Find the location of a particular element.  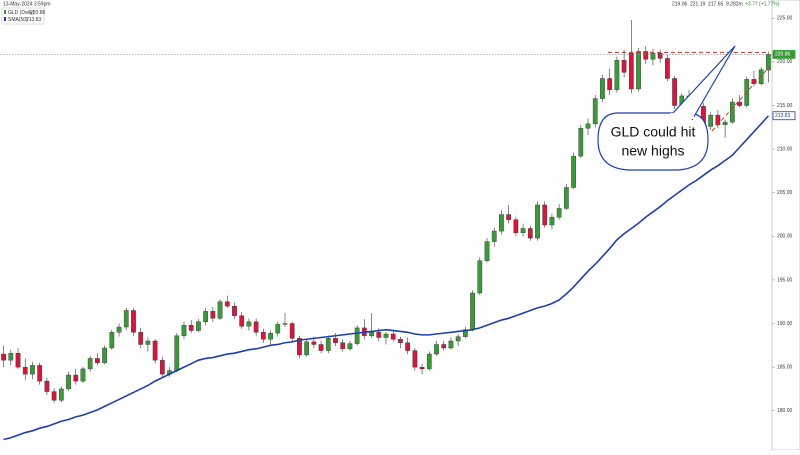

callout-pointer is located at coordinates (703, 83).